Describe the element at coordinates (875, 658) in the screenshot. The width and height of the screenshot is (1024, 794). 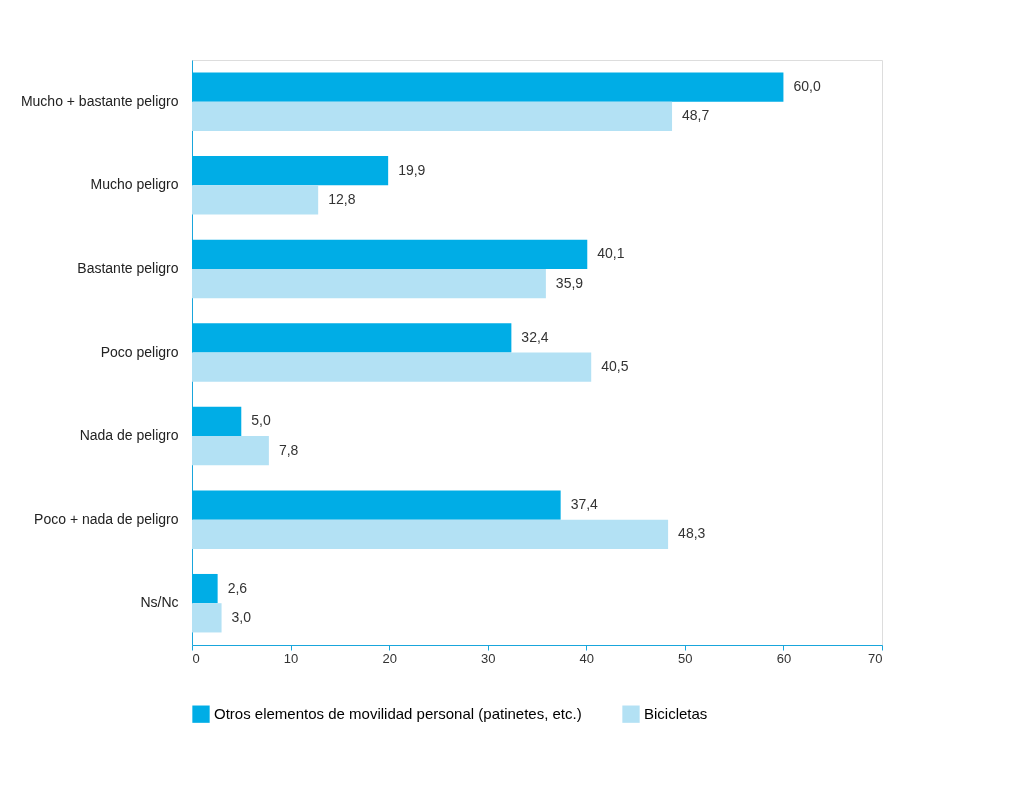
I see `x-tick-label: 70` at that location.